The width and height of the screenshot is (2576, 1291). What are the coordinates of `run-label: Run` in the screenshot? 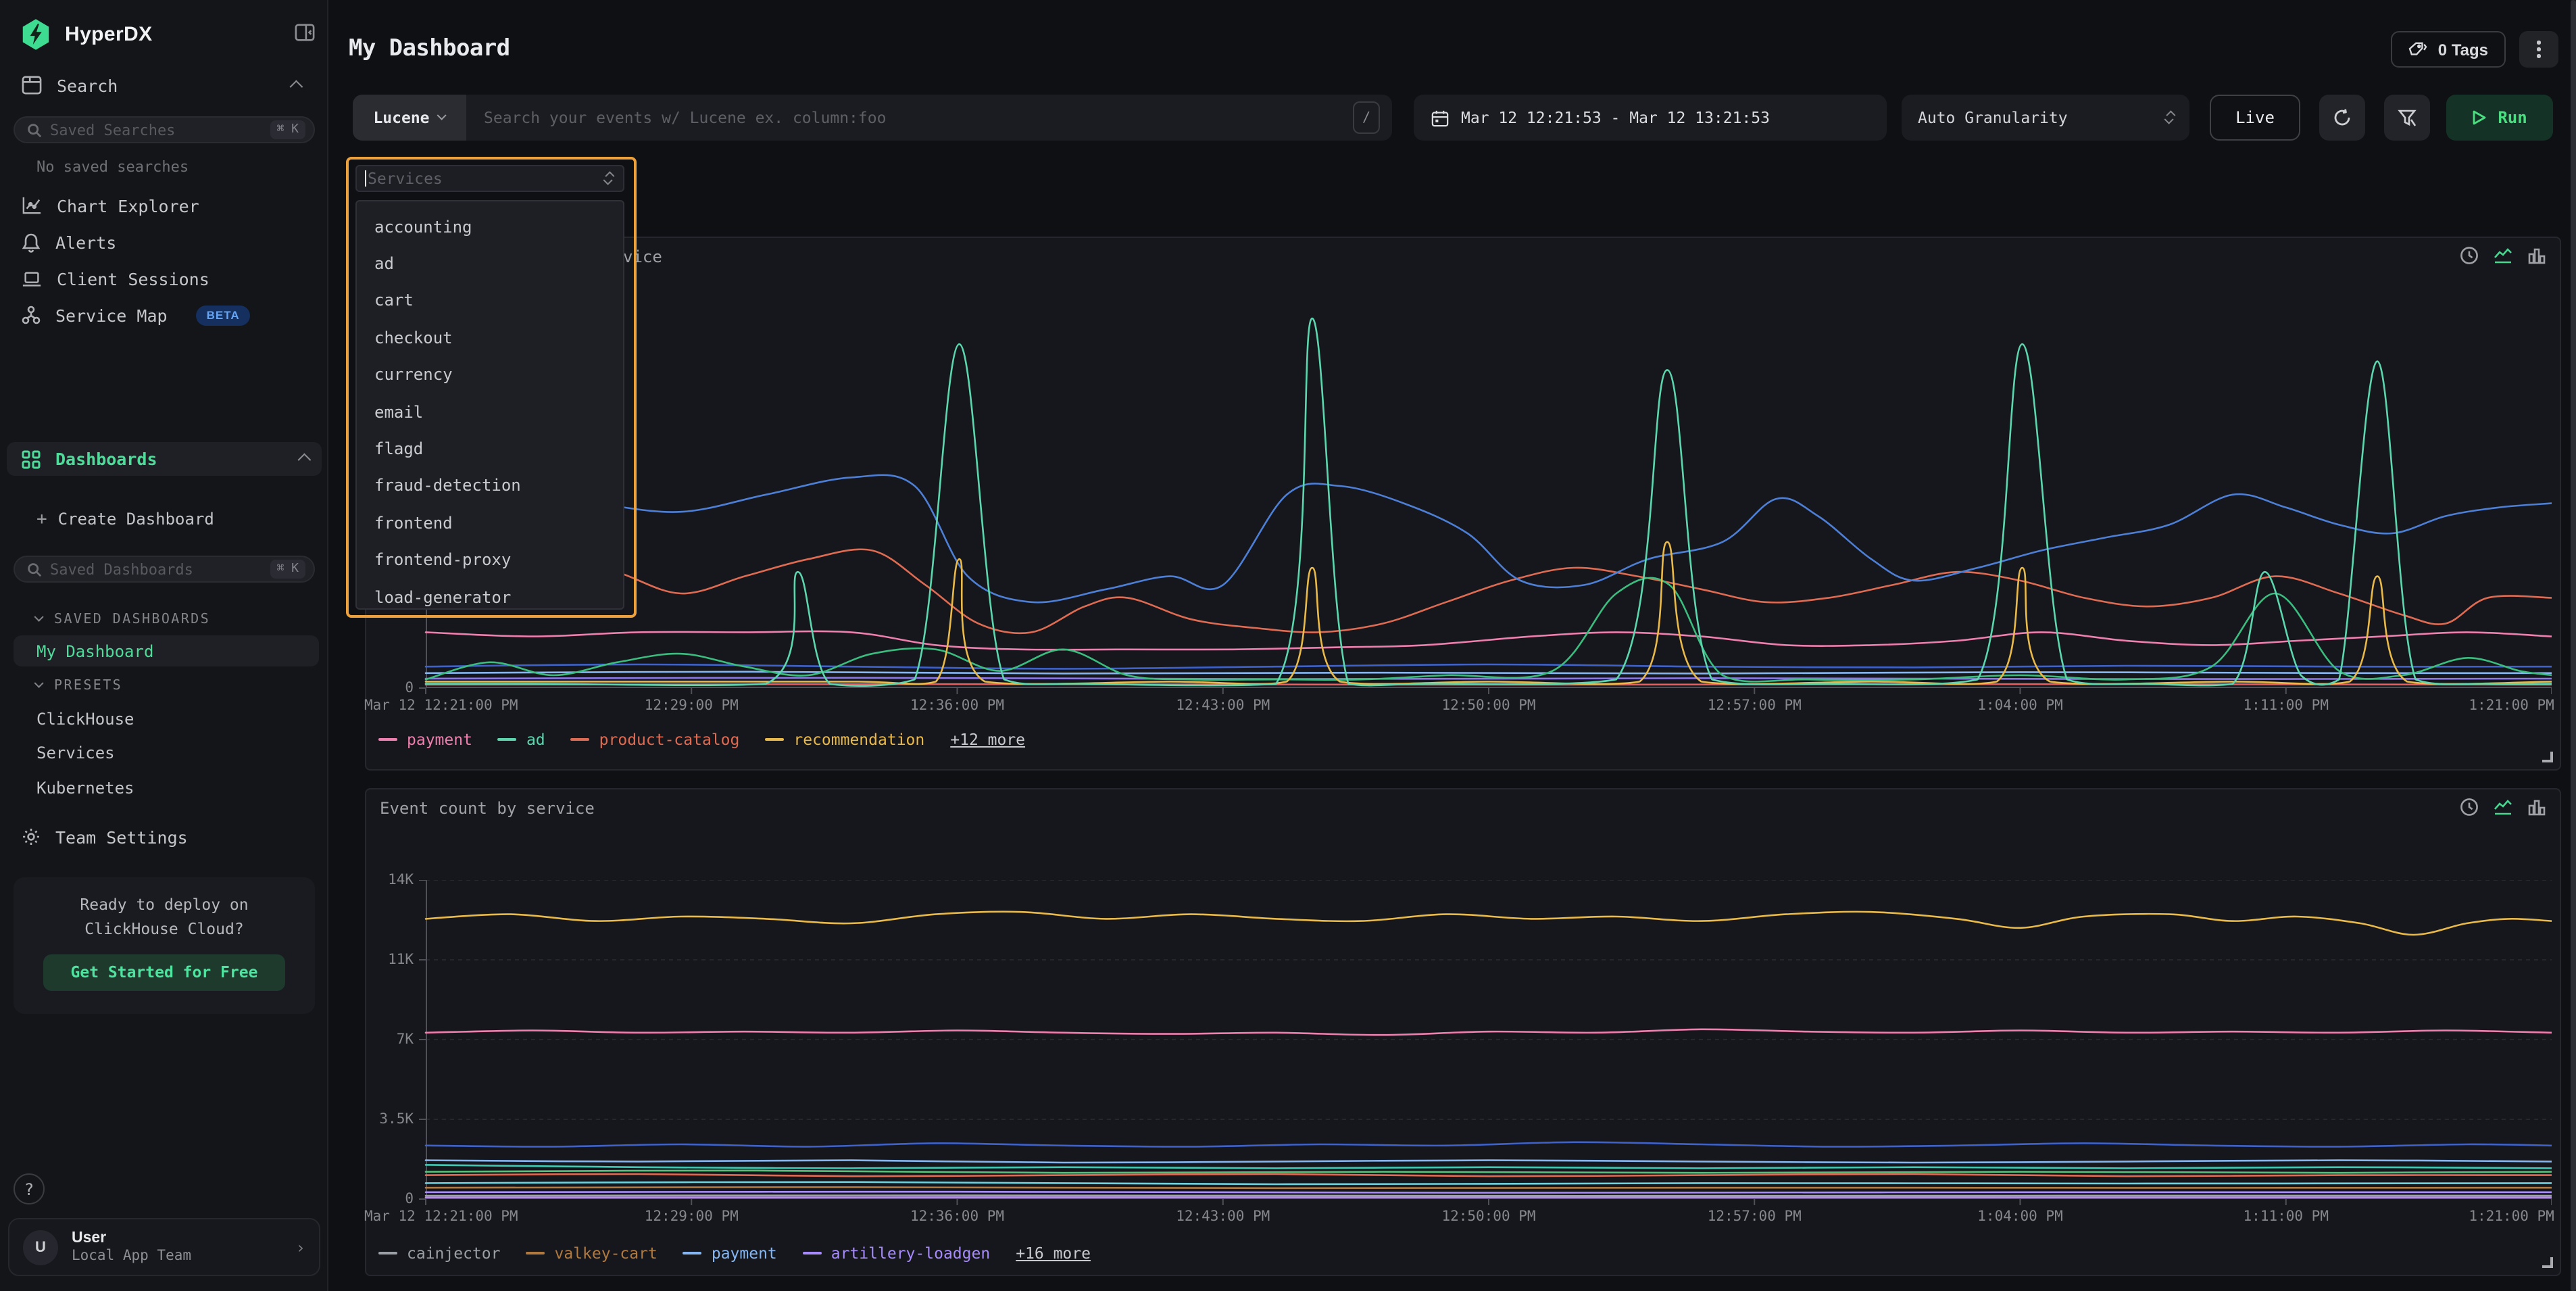 It's located at (2513, 117).